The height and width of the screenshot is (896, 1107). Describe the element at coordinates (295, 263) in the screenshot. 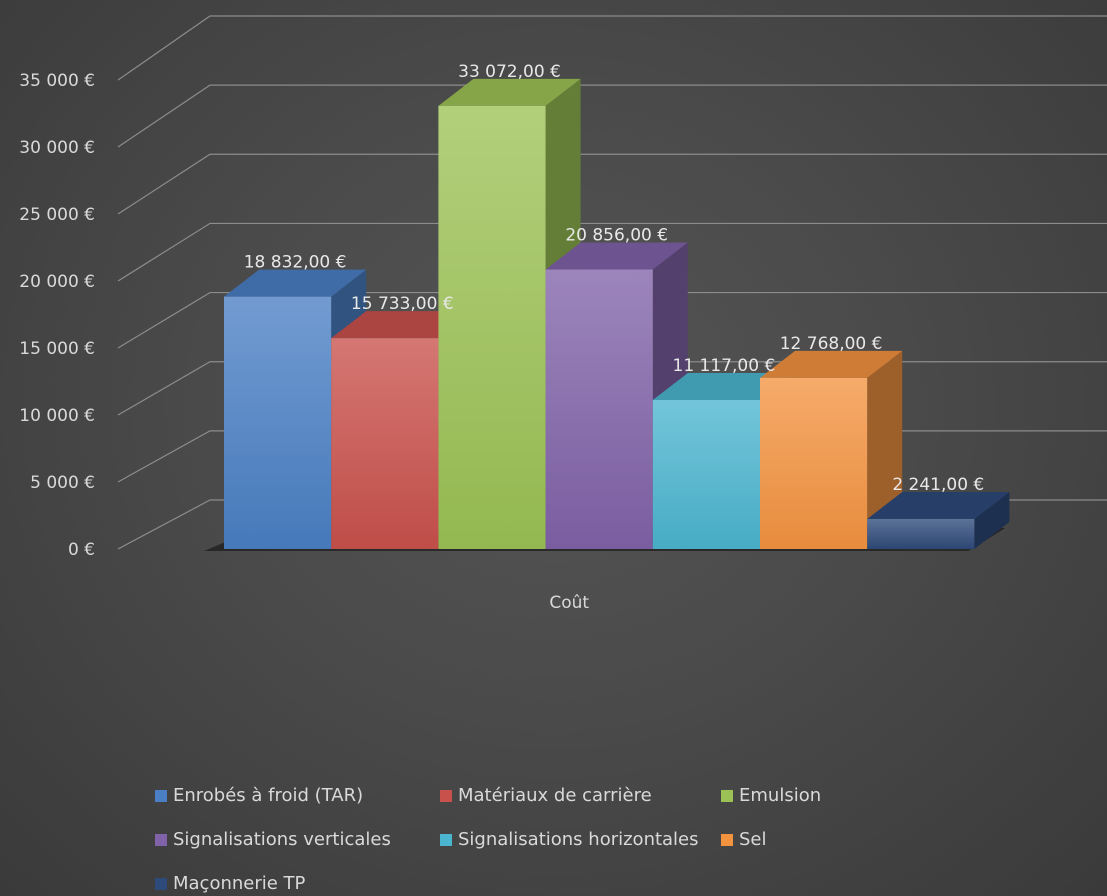

I see `data-label: 18 832,00 €` at that location.